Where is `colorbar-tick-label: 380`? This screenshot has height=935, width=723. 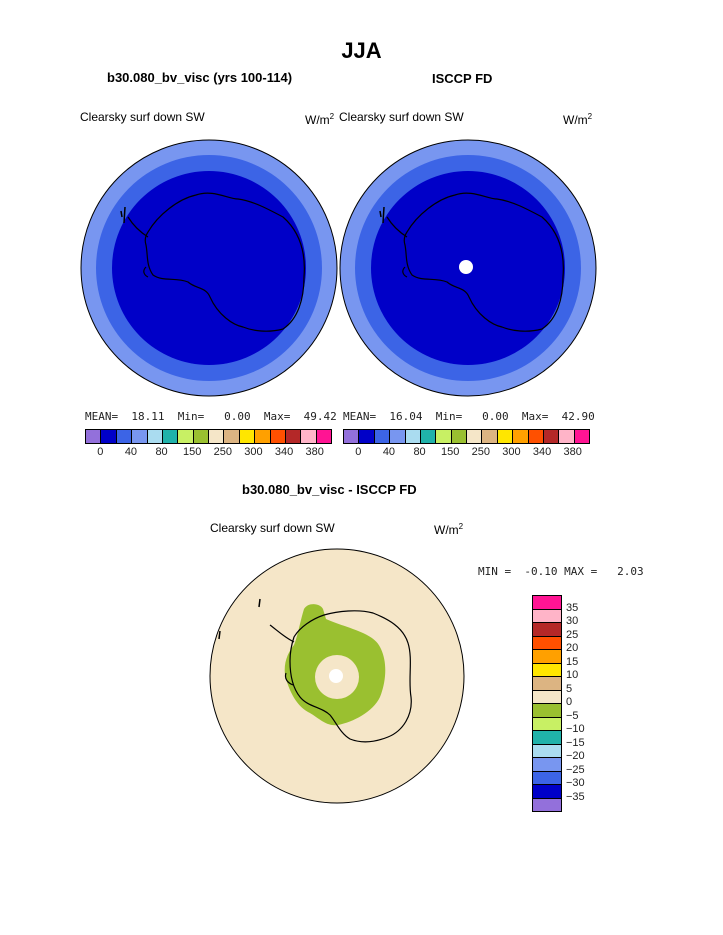
colorbar-tick-label: 380 is located at coordinates (314, 452).